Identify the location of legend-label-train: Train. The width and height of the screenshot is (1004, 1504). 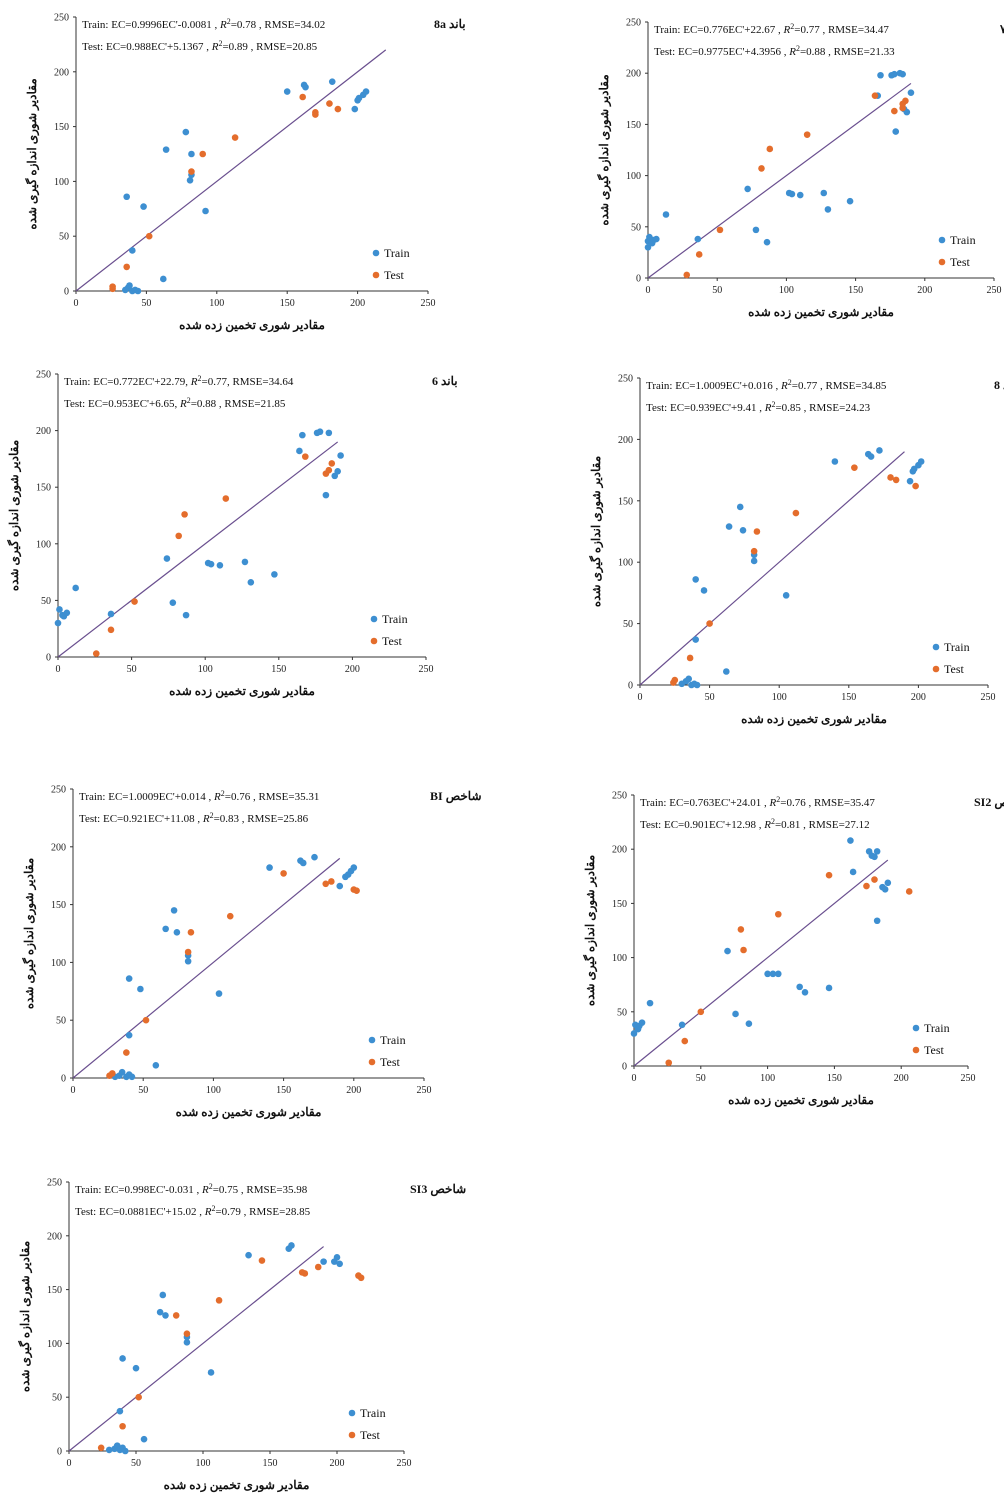
(397, 253).